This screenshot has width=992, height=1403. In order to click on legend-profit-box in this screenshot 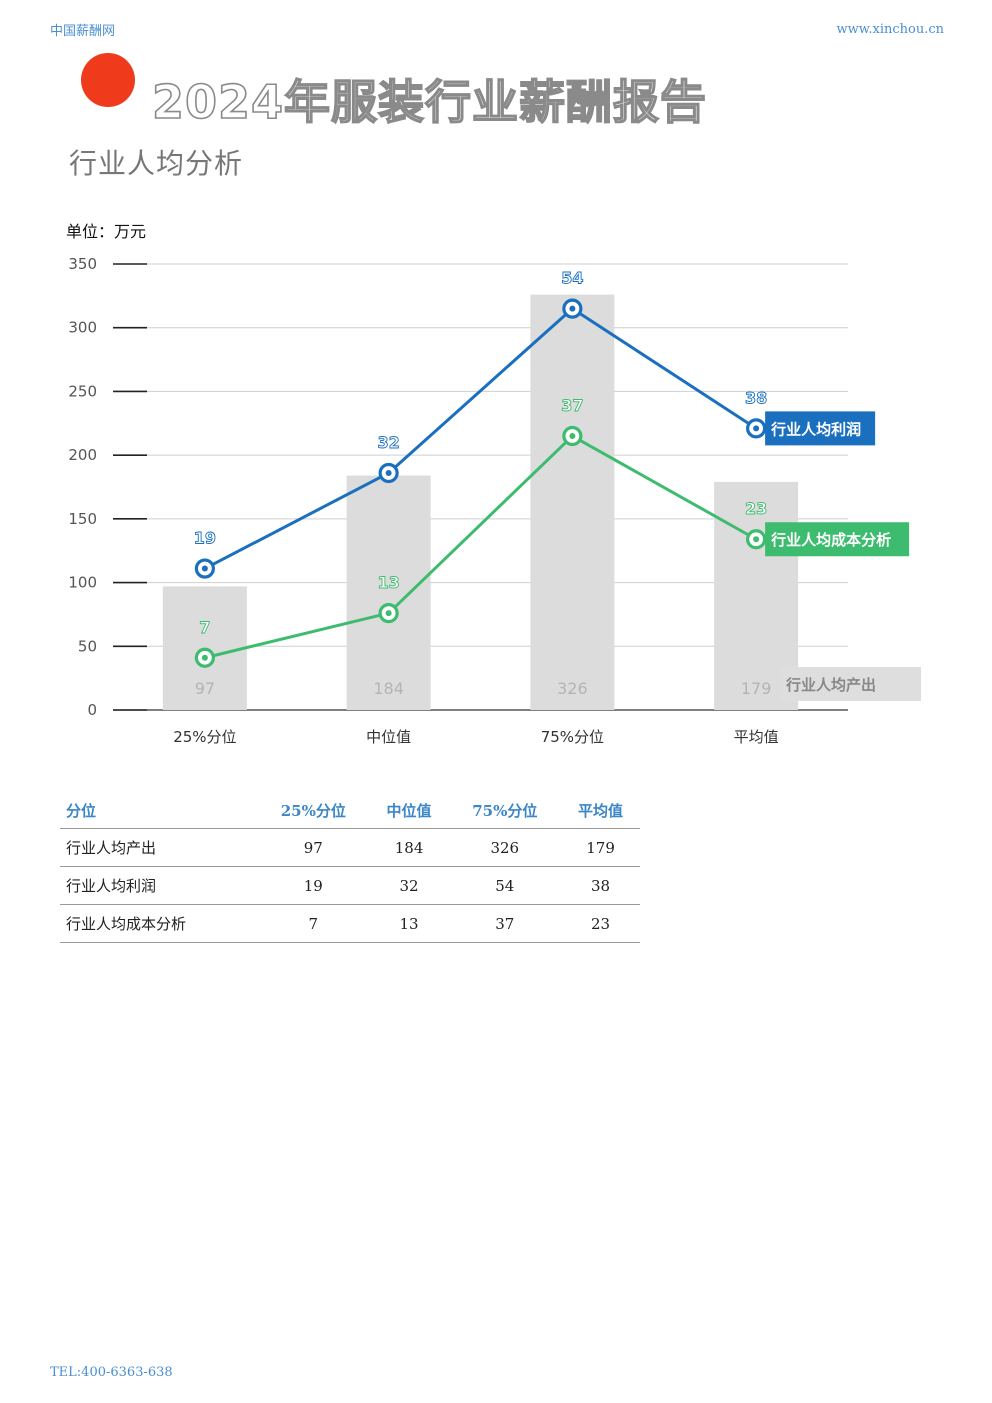, I will do `click(820, 428)`.